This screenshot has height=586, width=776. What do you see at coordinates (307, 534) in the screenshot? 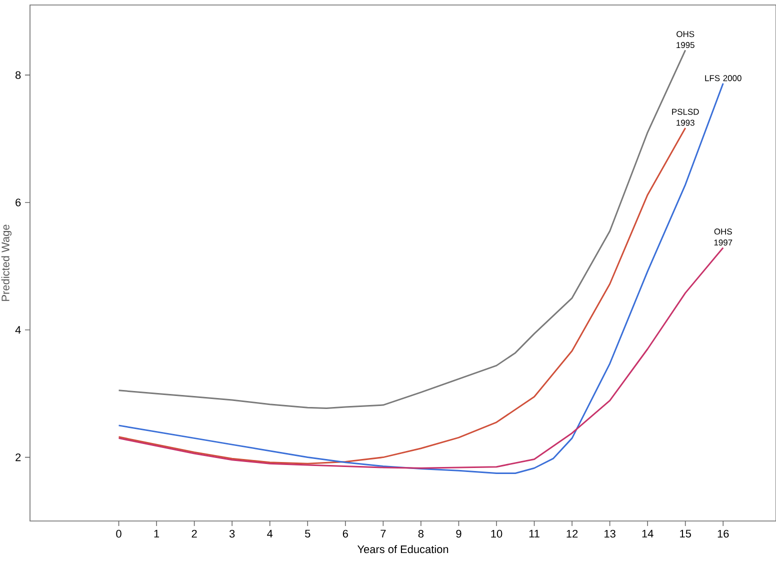
I see `x-tick-label: 5` at bounding box center [307, 534].